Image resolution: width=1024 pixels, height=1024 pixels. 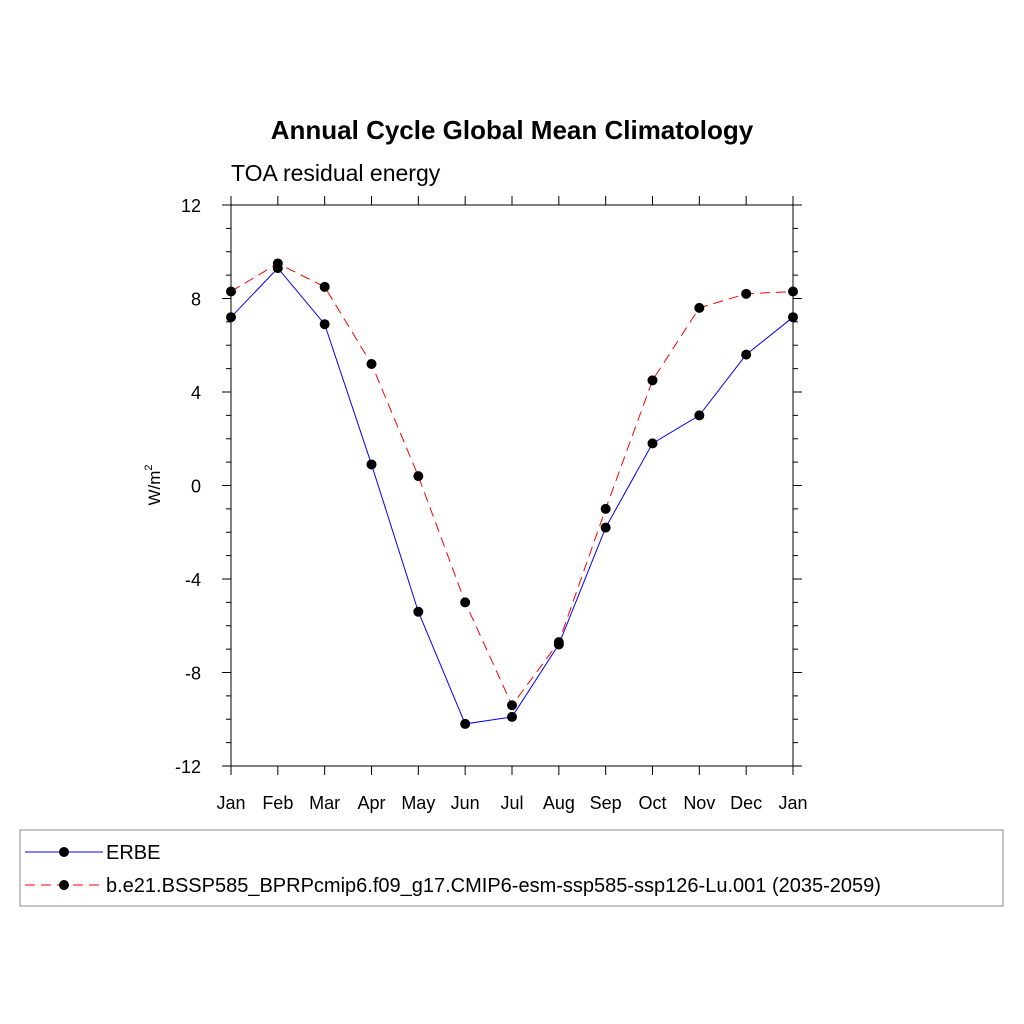 What do you see at coordinates (336, 173) in the screenshot?
I see `chart-subtitle: TOA residual energy` at bounding box center [336, 173].